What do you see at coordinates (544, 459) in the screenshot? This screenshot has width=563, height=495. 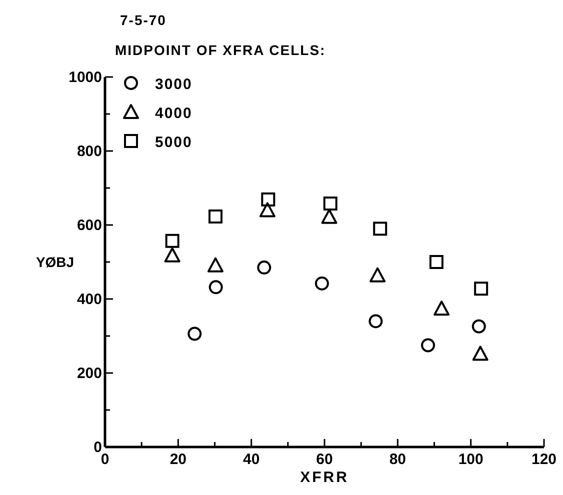 I see `x-tick-label: 120` at bounding box center [544, 459].